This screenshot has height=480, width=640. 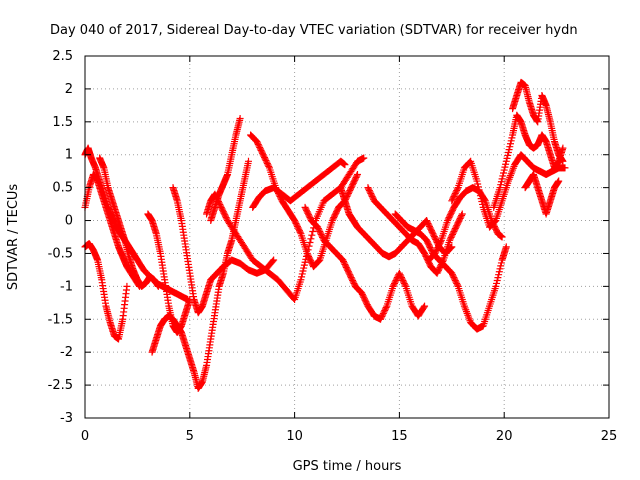 I want to click on series-sat-f, so click(x=200, y=274).